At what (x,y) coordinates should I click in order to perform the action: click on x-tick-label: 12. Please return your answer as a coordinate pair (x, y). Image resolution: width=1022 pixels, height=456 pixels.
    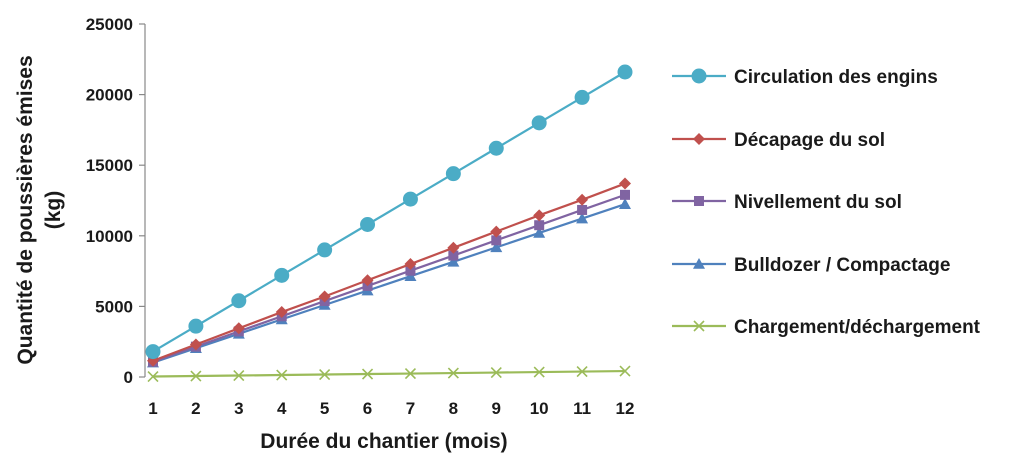
    Looking at the image, I should click on (625, 408).